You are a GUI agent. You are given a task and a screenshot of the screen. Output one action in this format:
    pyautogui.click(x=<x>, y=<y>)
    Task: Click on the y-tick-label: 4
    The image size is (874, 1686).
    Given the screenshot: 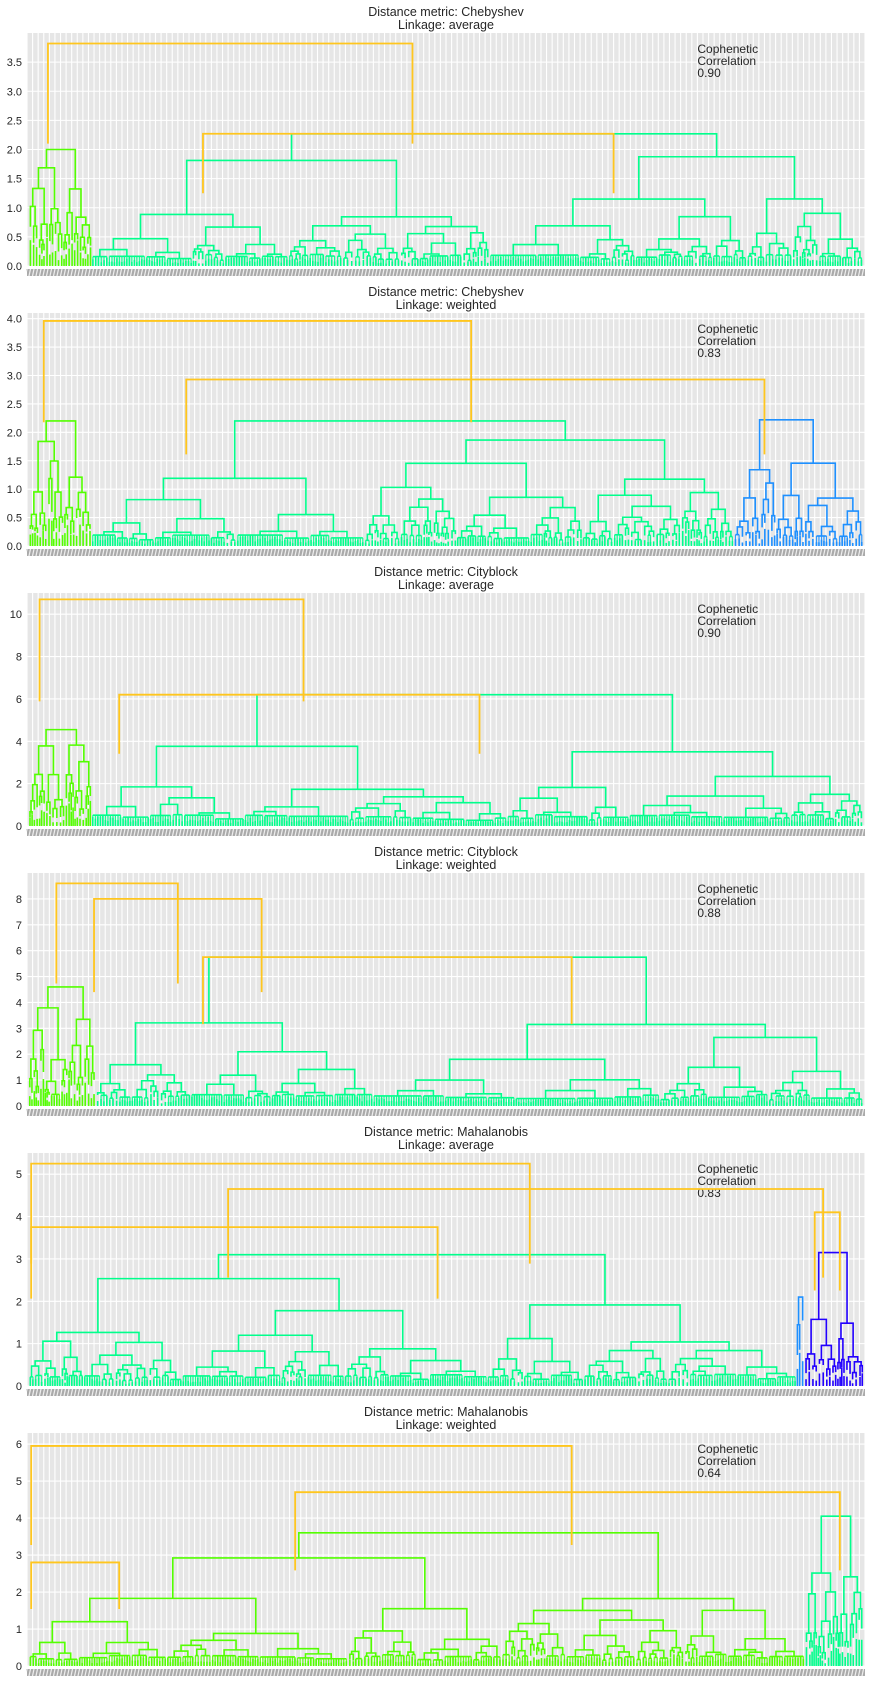 What is the action you would take?
    pyautogui.click(x=19, y=742)
    